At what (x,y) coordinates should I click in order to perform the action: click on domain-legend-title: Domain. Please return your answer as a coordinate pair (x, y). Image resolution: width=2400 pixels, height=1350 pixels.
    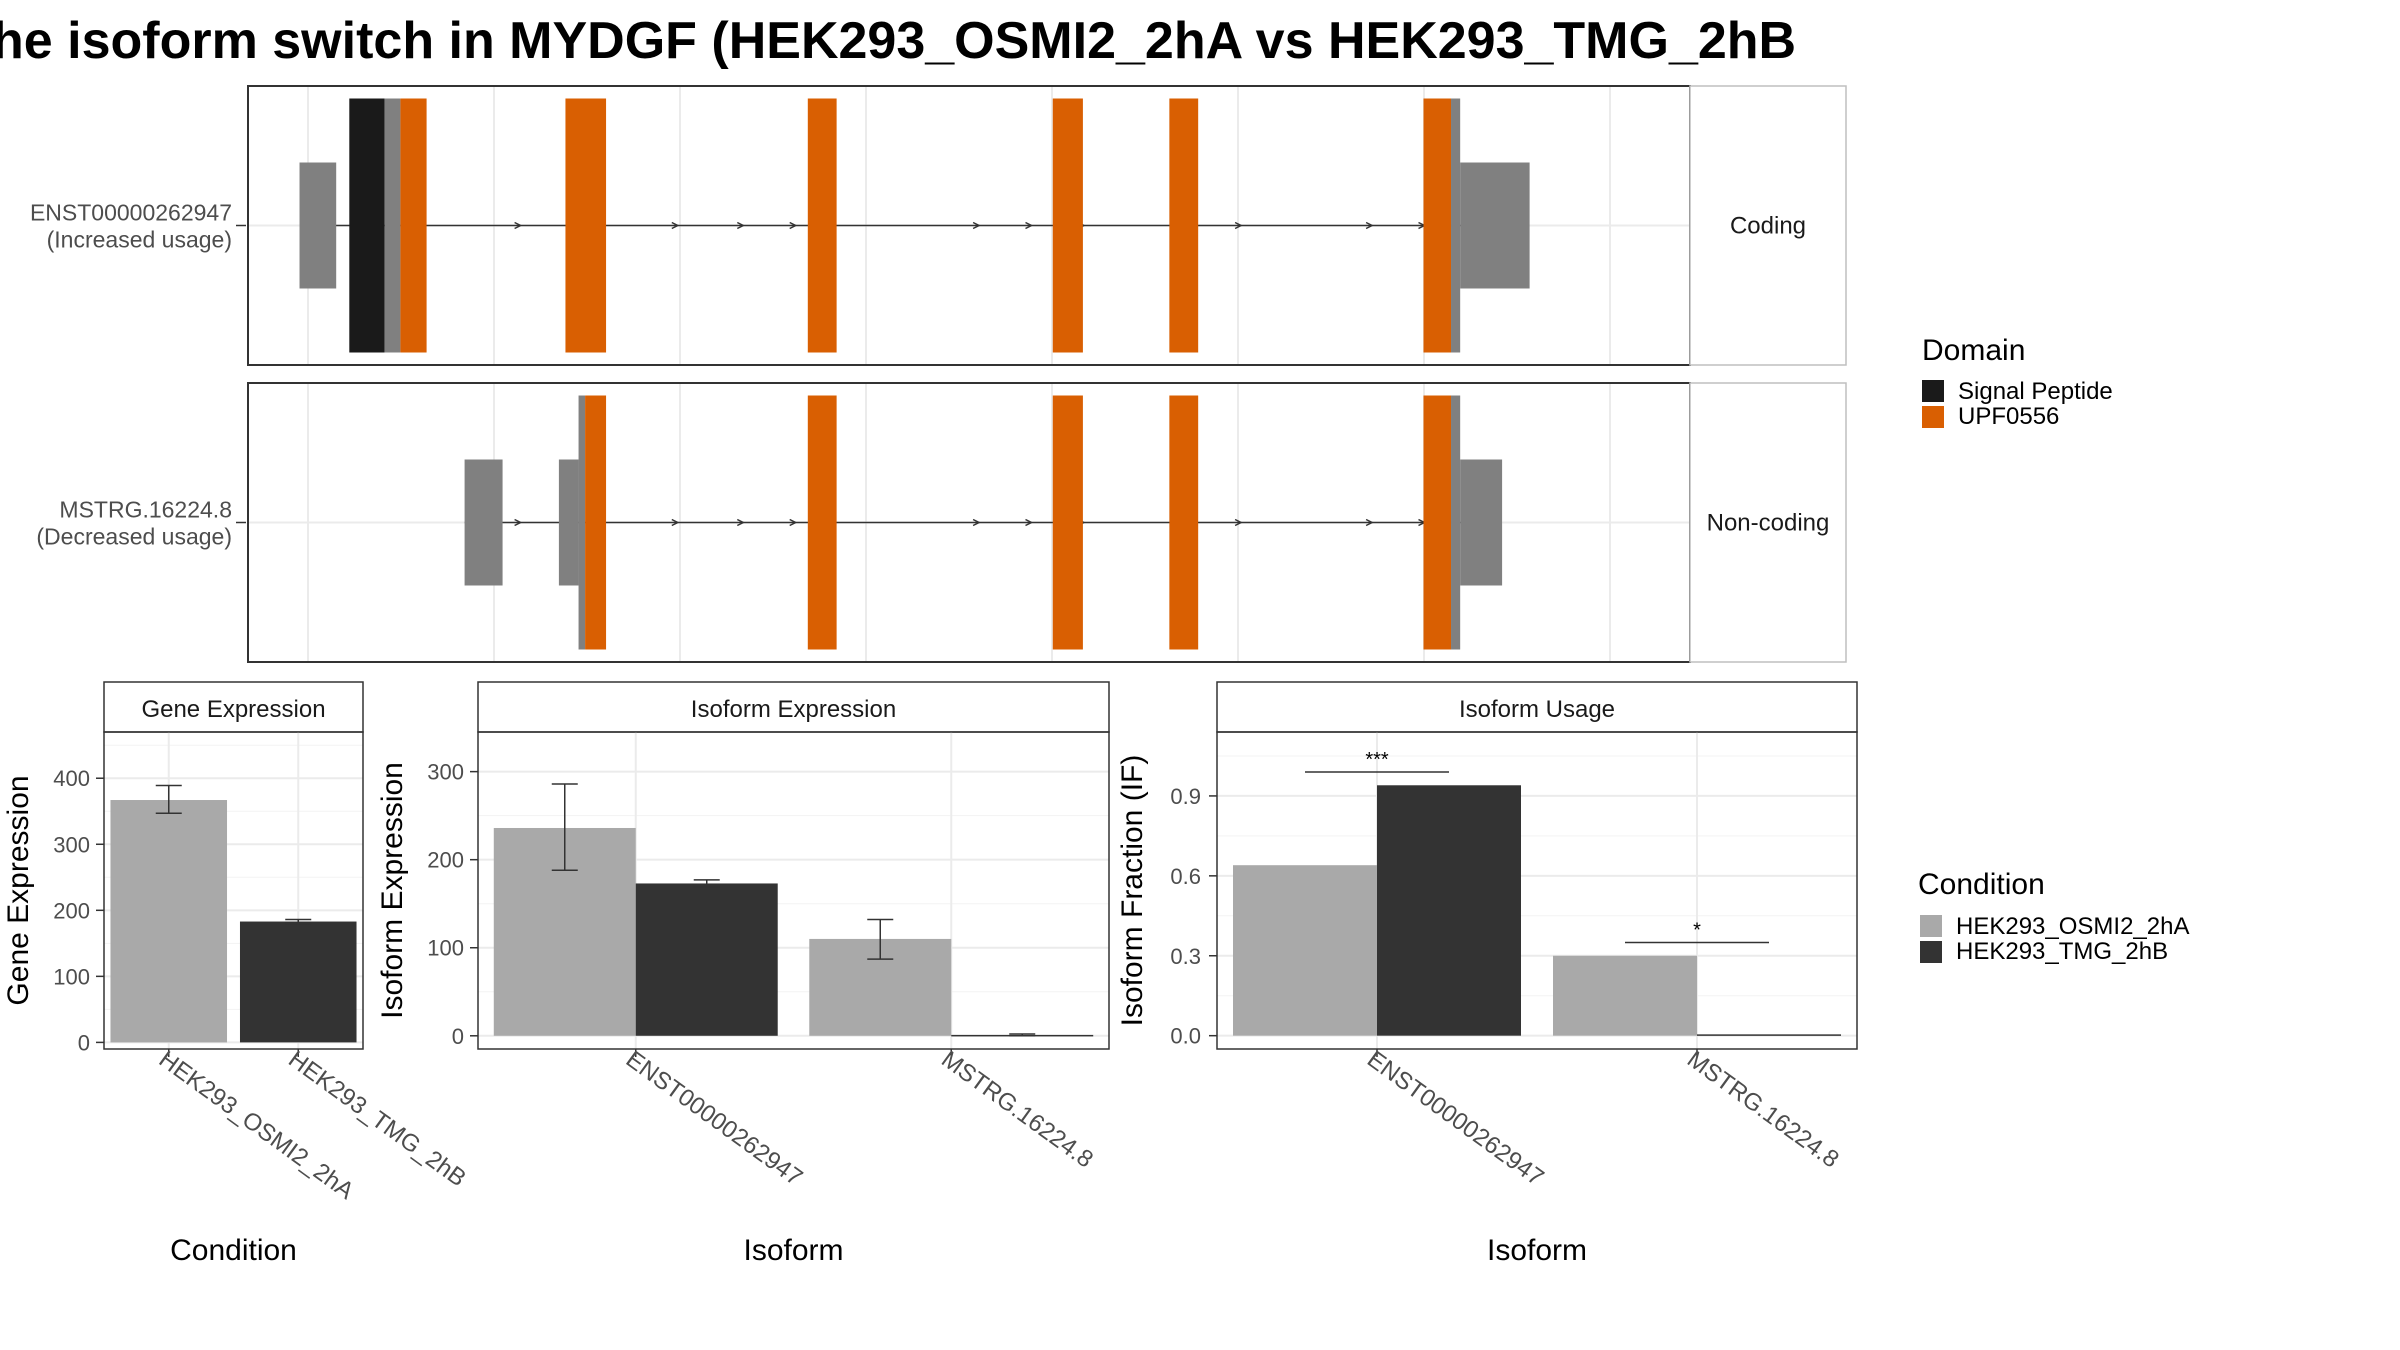
    Looking at the image, I should click on (1973, 350).